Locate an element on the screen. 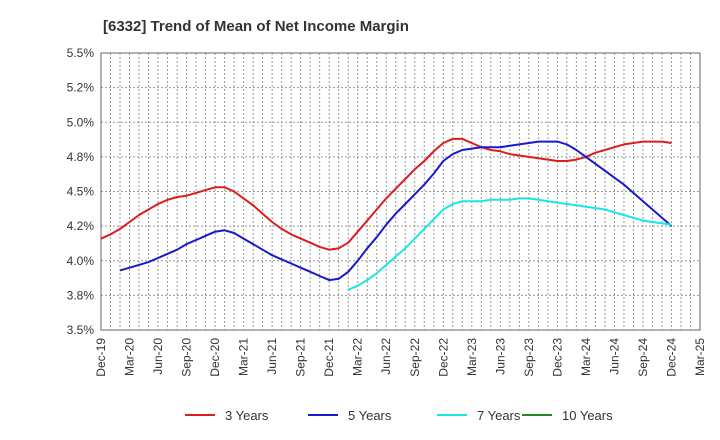 This screenshot has width=720, height=440. x-tick-label: Sep-24 is located at coordinates (643, 357).